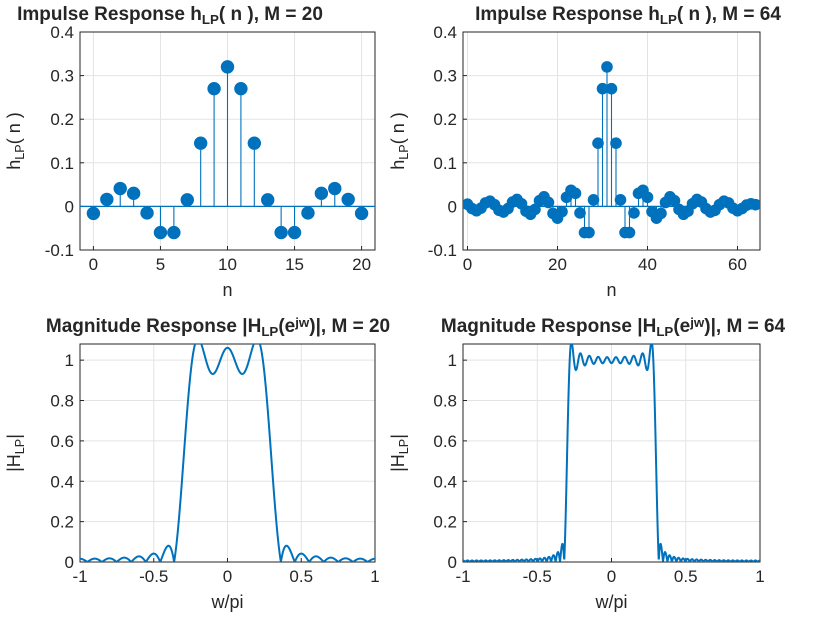 Image resolution: width=838 pixels, height=623 pixels. I want to click on x-tick-label: 15, so click(294, 264).